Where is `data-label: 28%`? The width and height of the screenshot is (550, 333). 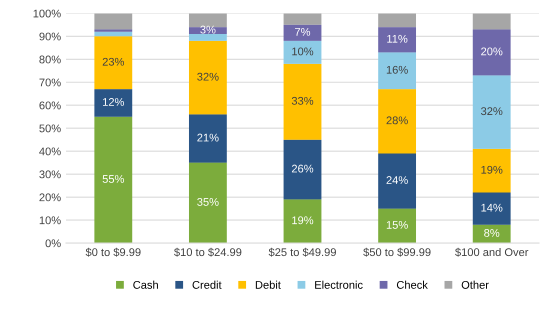 data-label: 28% is located at coordinates (397, 120).